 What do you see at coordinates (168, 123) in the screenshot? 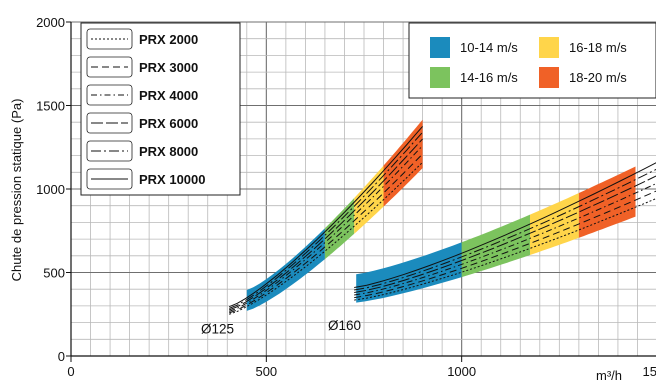
I see `legend-series-label: PRX 6000` at bounding box center [168, 123].